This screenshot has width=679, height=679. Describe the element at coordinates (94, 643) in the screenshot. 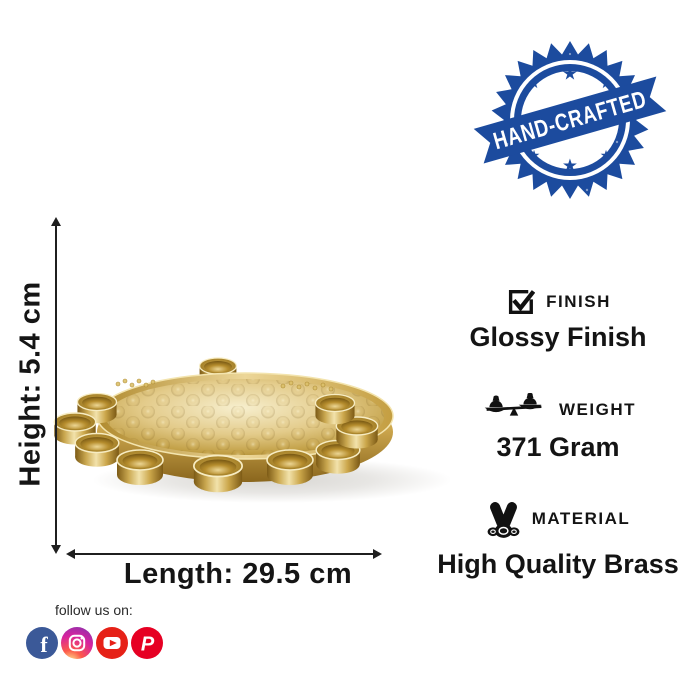

I see `social-icons: f P` at that location.